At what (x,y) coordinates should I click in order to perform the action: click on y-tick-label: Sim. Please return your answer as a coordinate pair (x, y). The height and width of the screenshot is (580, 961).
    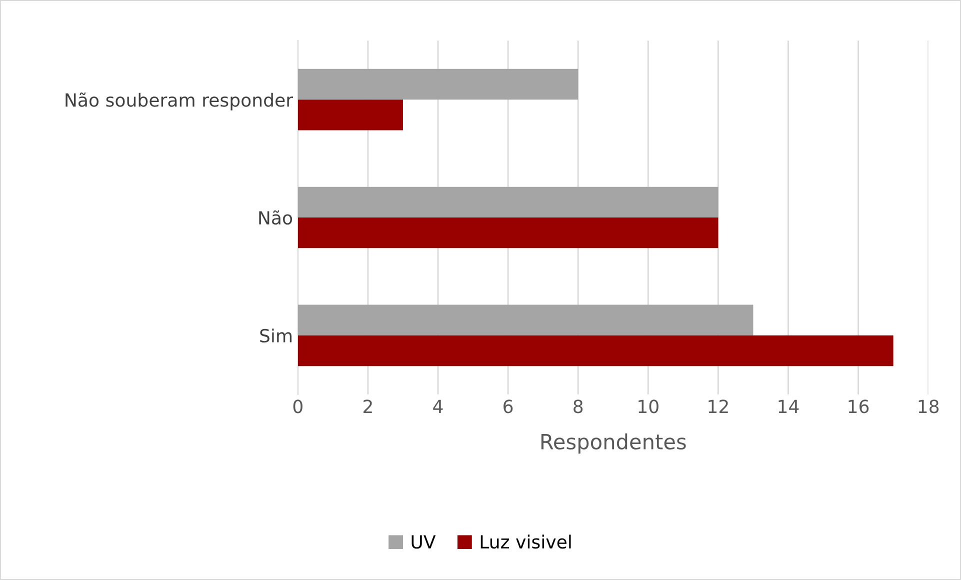
    Looking at the image, I should click on (276, 335).